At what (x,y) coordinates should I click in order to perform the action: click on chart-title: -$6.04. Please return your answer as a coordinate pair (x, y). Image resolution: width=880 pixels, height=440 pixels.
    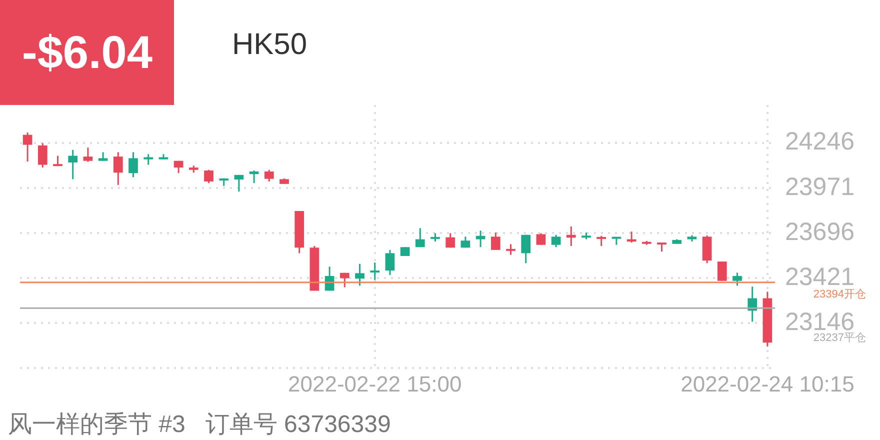
    Looking at the image, I should click on (87, 52).